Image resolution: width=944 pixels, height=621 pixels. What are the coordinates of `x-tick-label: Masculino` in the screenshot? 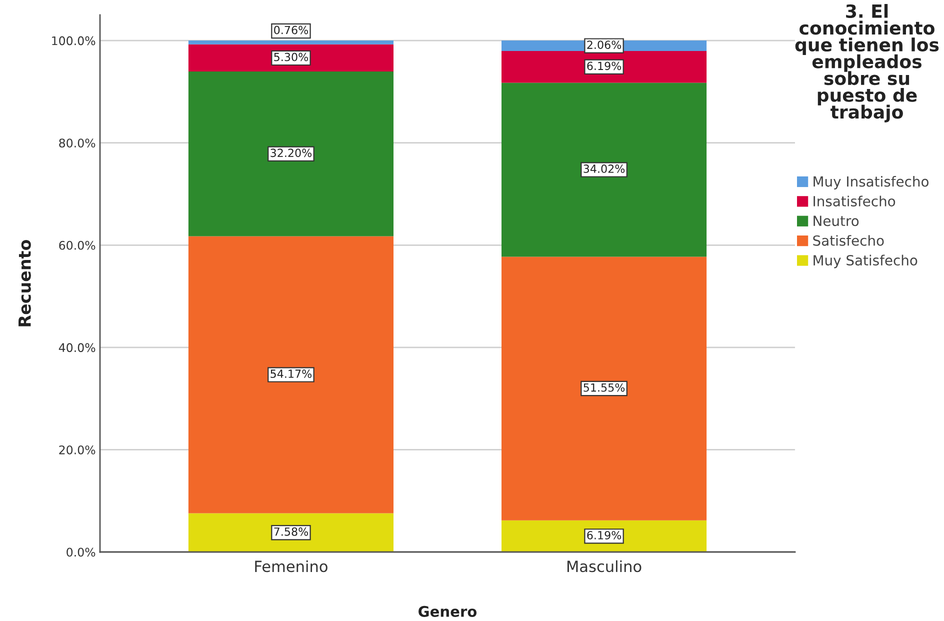 It's located at (604, 566).